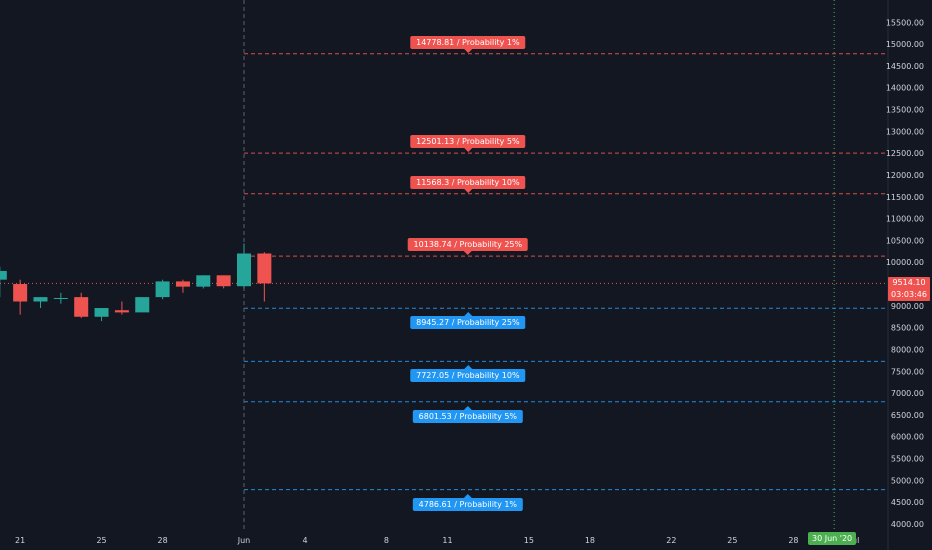 Image resolution: width=932 pixels, height=550 pixels. What do you see at coordinates (468, 414) in the screenshot?
I see `probability-label: 6801.53 / Probability 5%` at bounding box center [468, 414].